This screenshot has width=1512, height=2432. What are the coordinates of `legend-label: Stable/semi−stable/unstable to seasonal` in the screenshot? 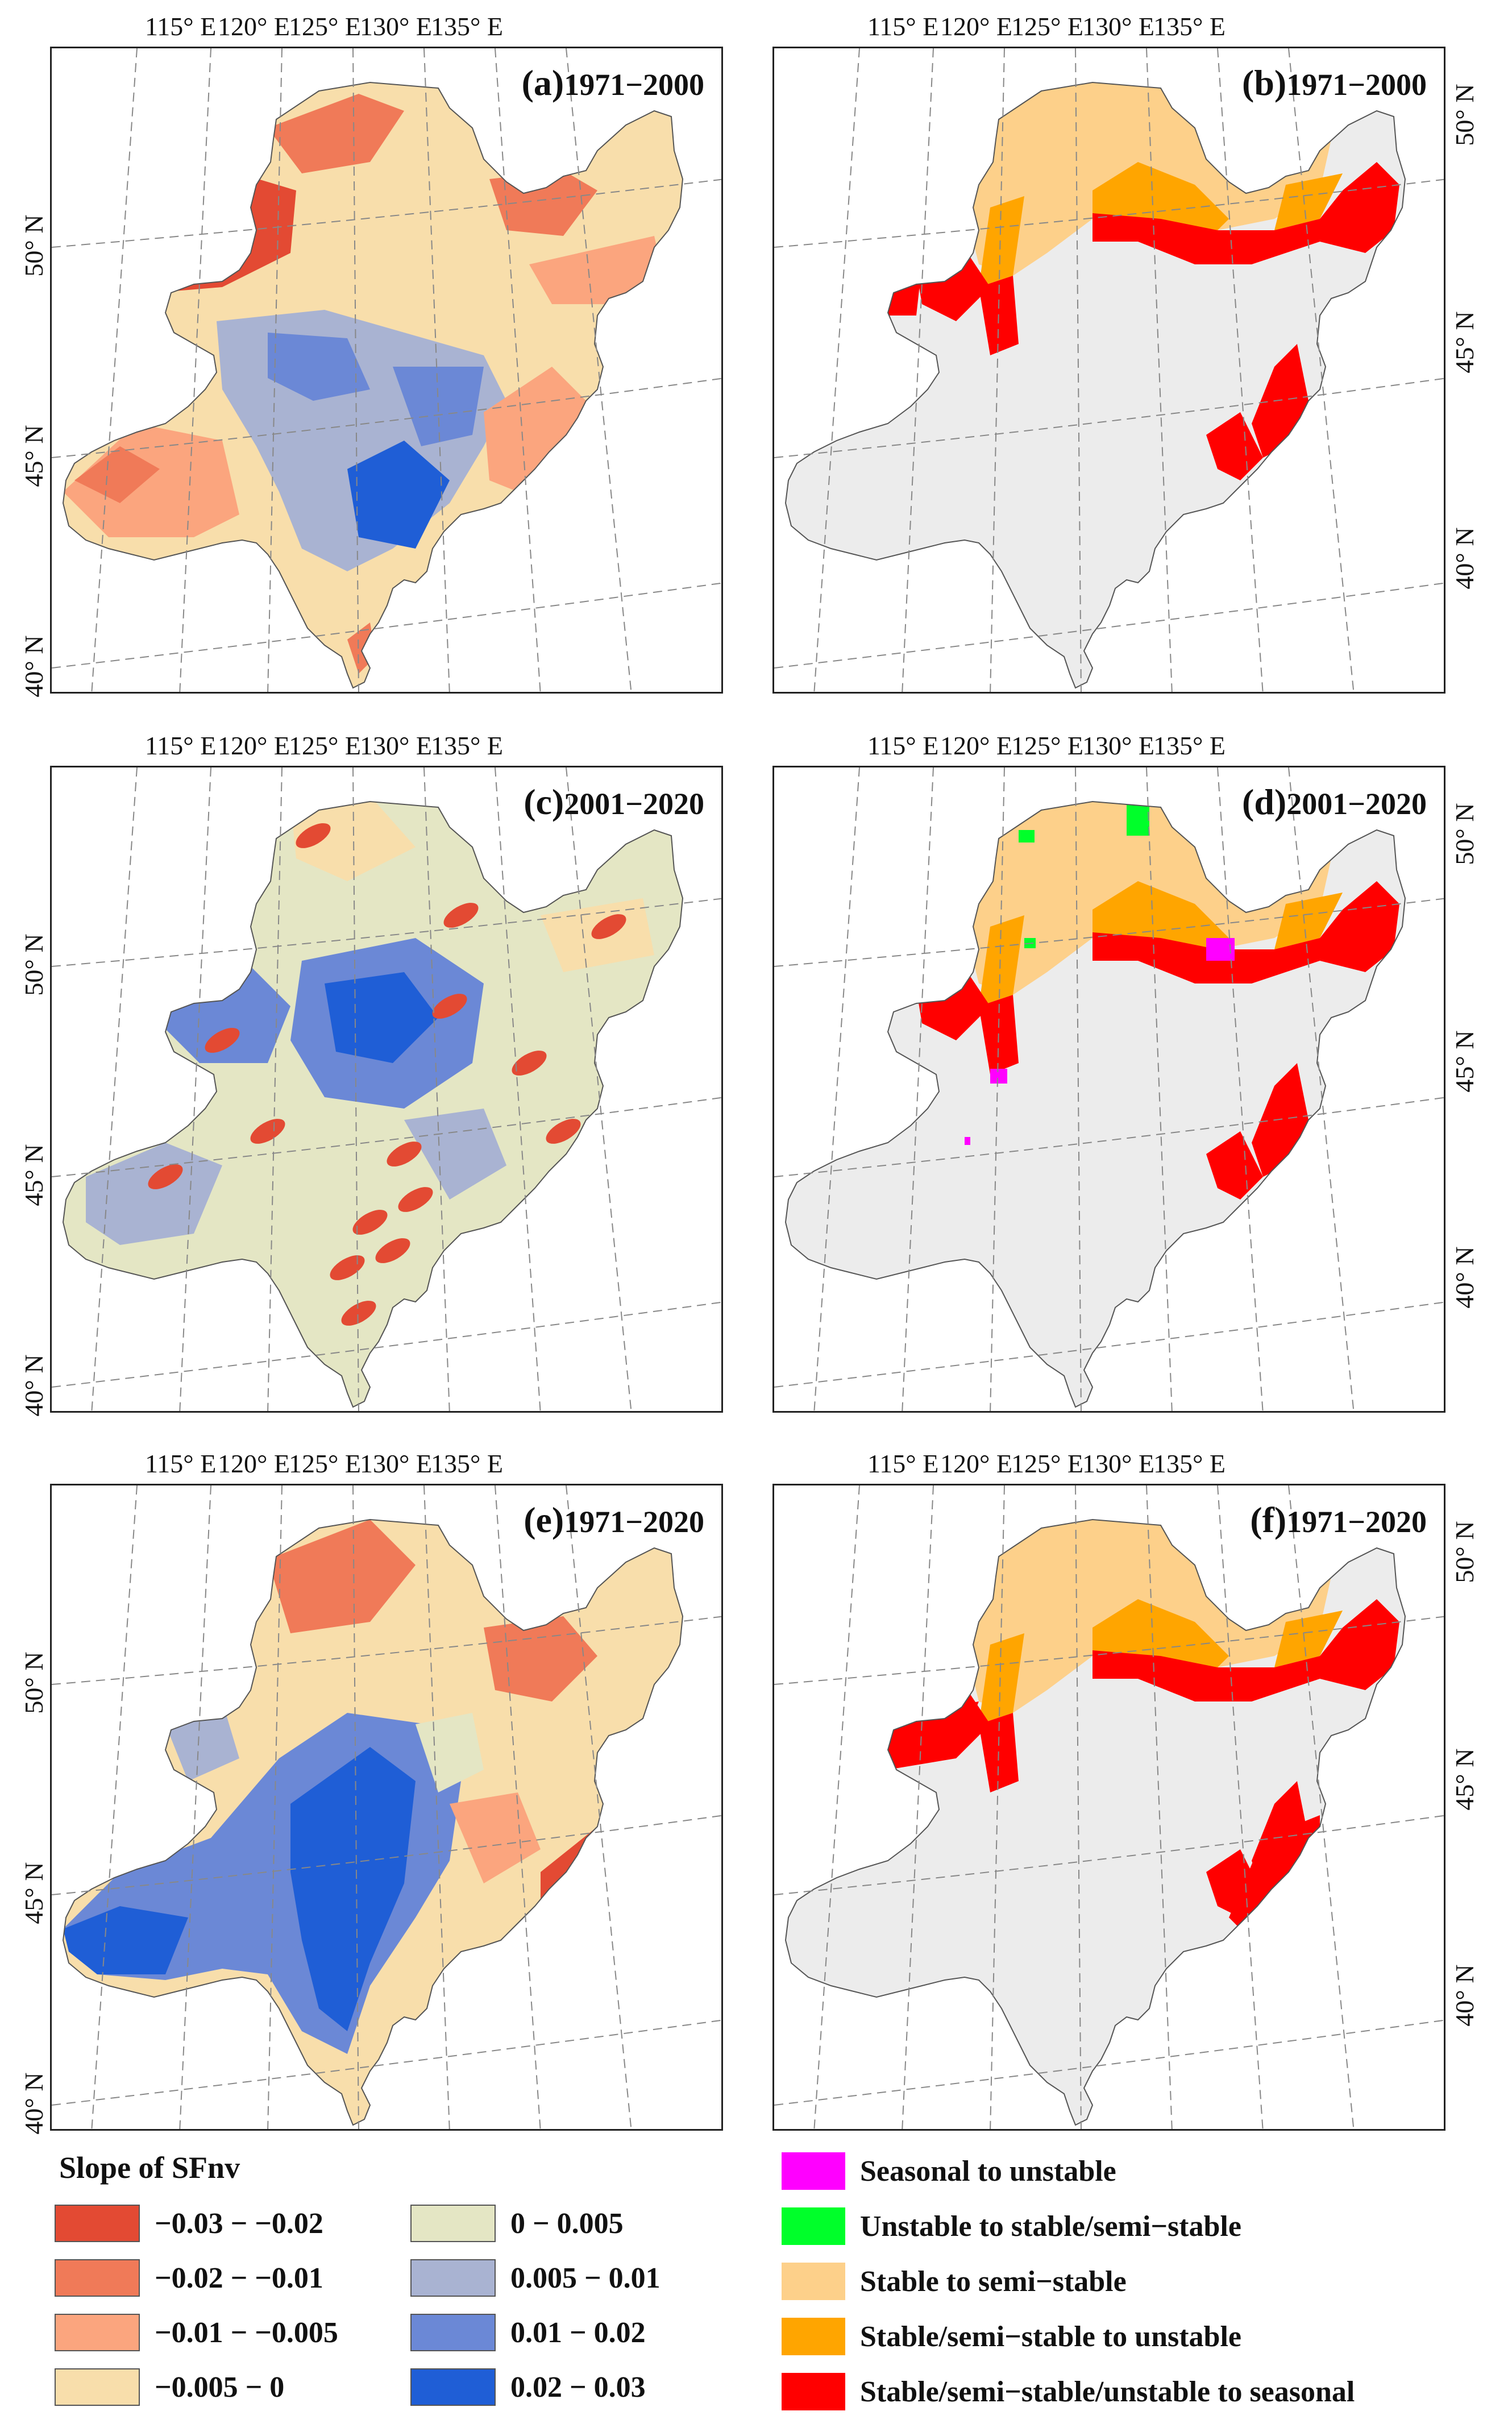 It's located at (1107, 2391).